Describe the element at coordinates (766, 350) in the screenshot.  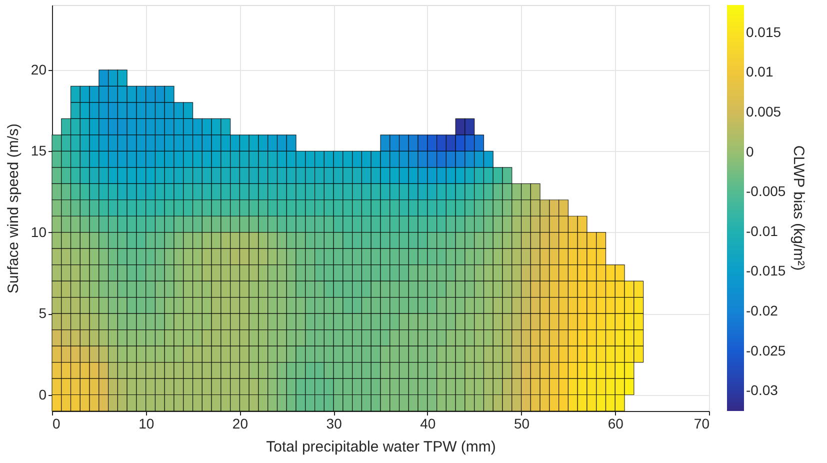
I see `color-bar-label: -0.025` at that location.